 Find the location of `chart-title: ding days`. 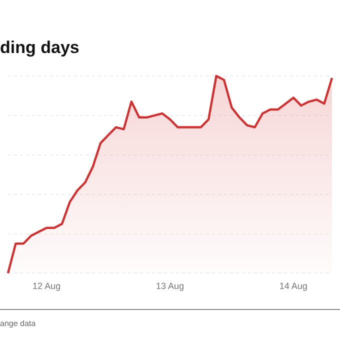

chart-title: ding days is located at coordinates (40, 48).